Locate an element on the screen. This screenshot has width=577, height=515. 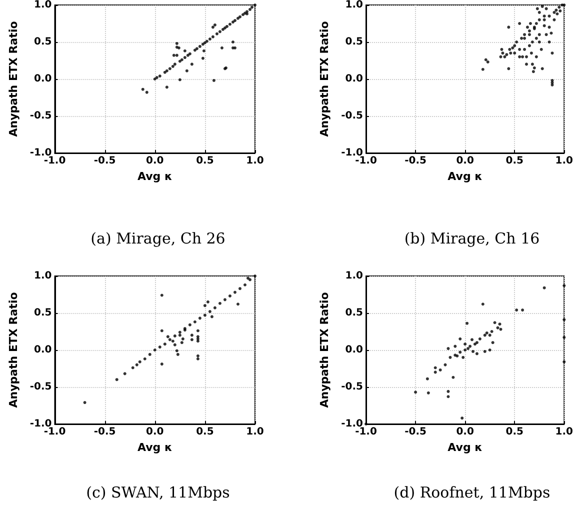
text: (d) Roofnet, 11Mbps is located at coordinates (472, 492).